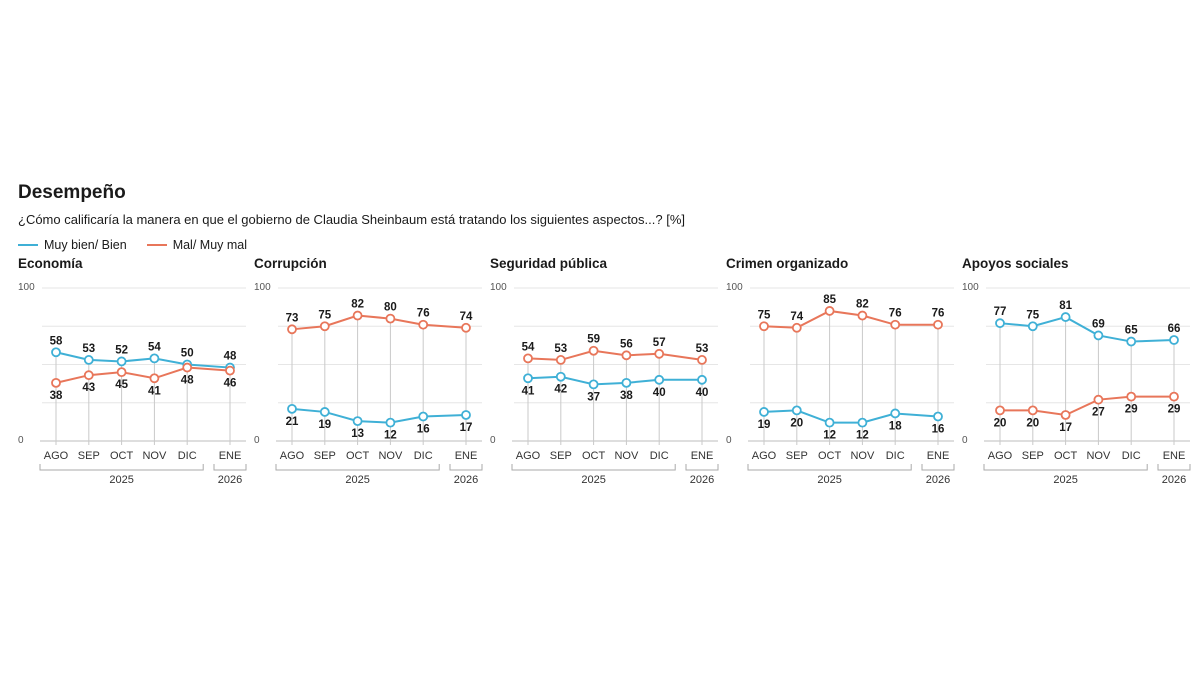 This screenshot has height=675, width=1200. Describe the element at coordinates (121, 350) in the screenshot. I see `data-label-good: 52` at that location.